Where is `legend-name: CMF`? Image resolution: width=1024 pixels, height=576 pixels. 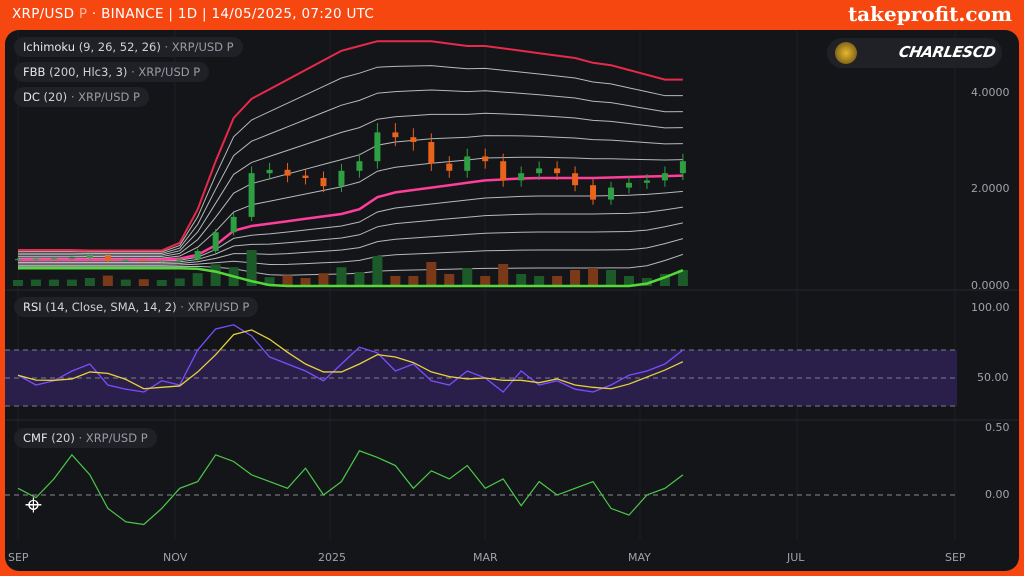 legend-name: CMF is located at coordinates (35, 438).